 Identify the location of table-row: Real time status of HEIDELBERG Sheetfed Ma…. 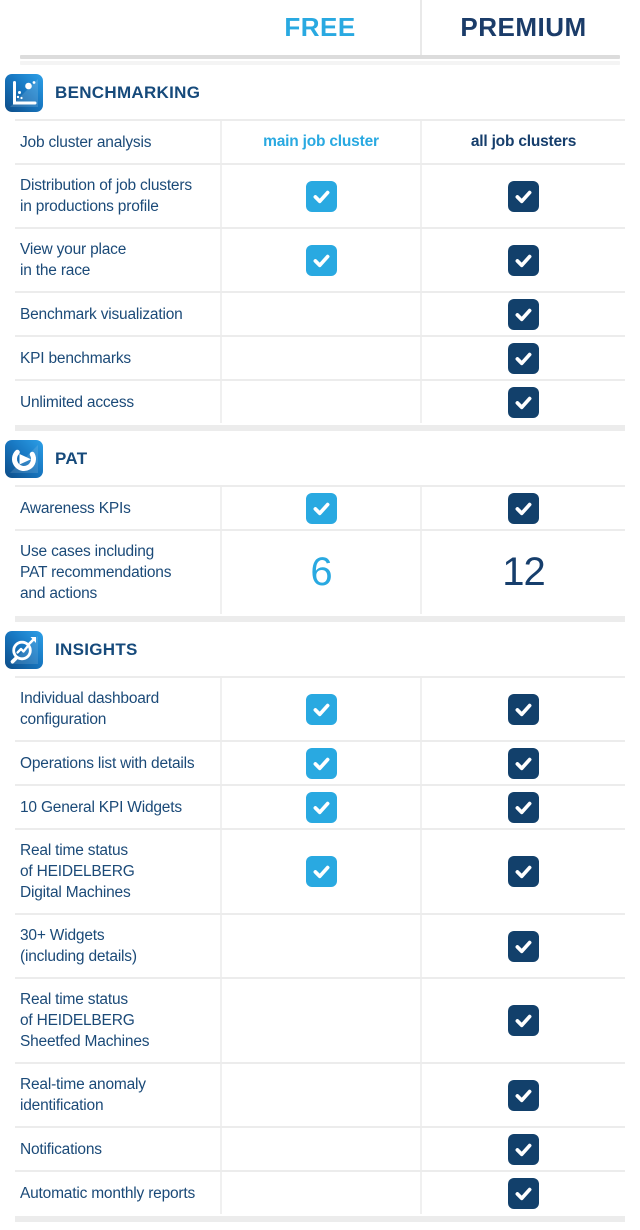
(320, 1019).